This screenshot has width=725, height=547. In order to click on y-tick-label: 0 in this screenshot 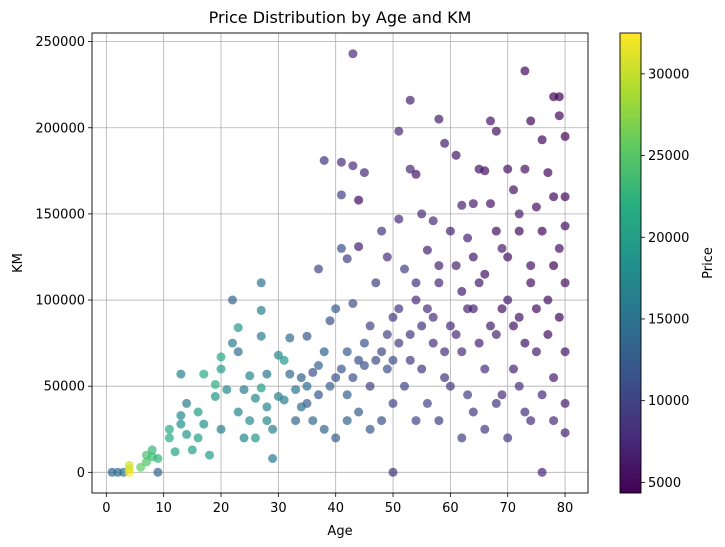, I will do `click(81, 473)`.